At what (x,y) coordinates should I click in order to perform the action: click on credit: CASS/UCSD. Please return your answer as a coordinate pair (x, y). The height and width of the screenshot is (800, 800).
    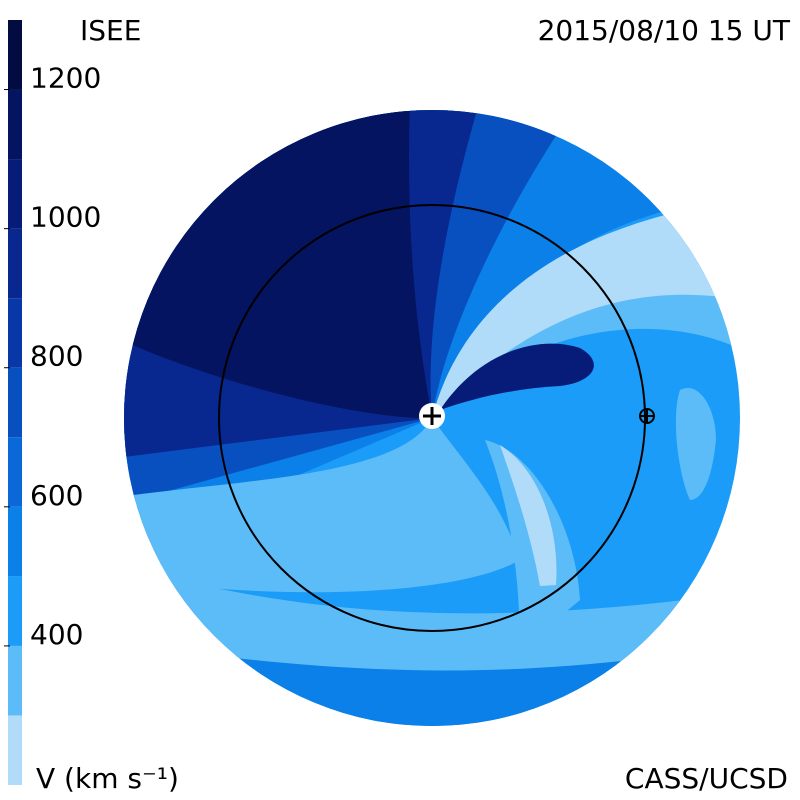
    Looking at the image, I should click on (706, 778).